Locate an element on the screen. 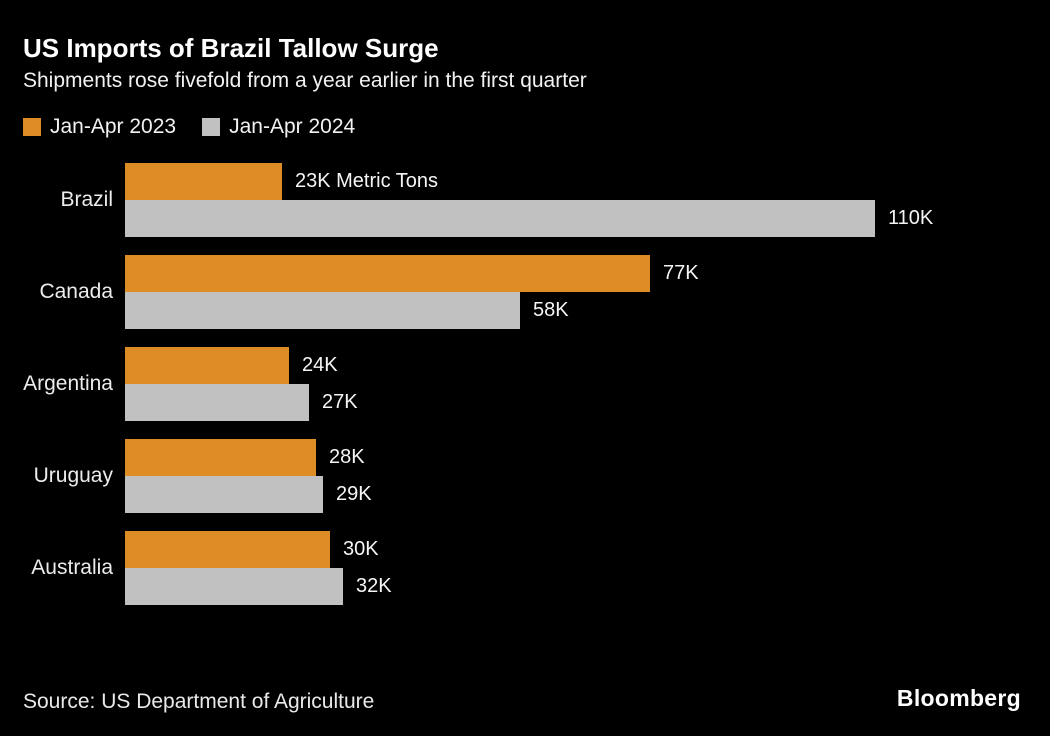 The height and width of the screenshot is (736, 1050). bar-group-canada: Canada 77K 58K is located at coordinates (525, 292).